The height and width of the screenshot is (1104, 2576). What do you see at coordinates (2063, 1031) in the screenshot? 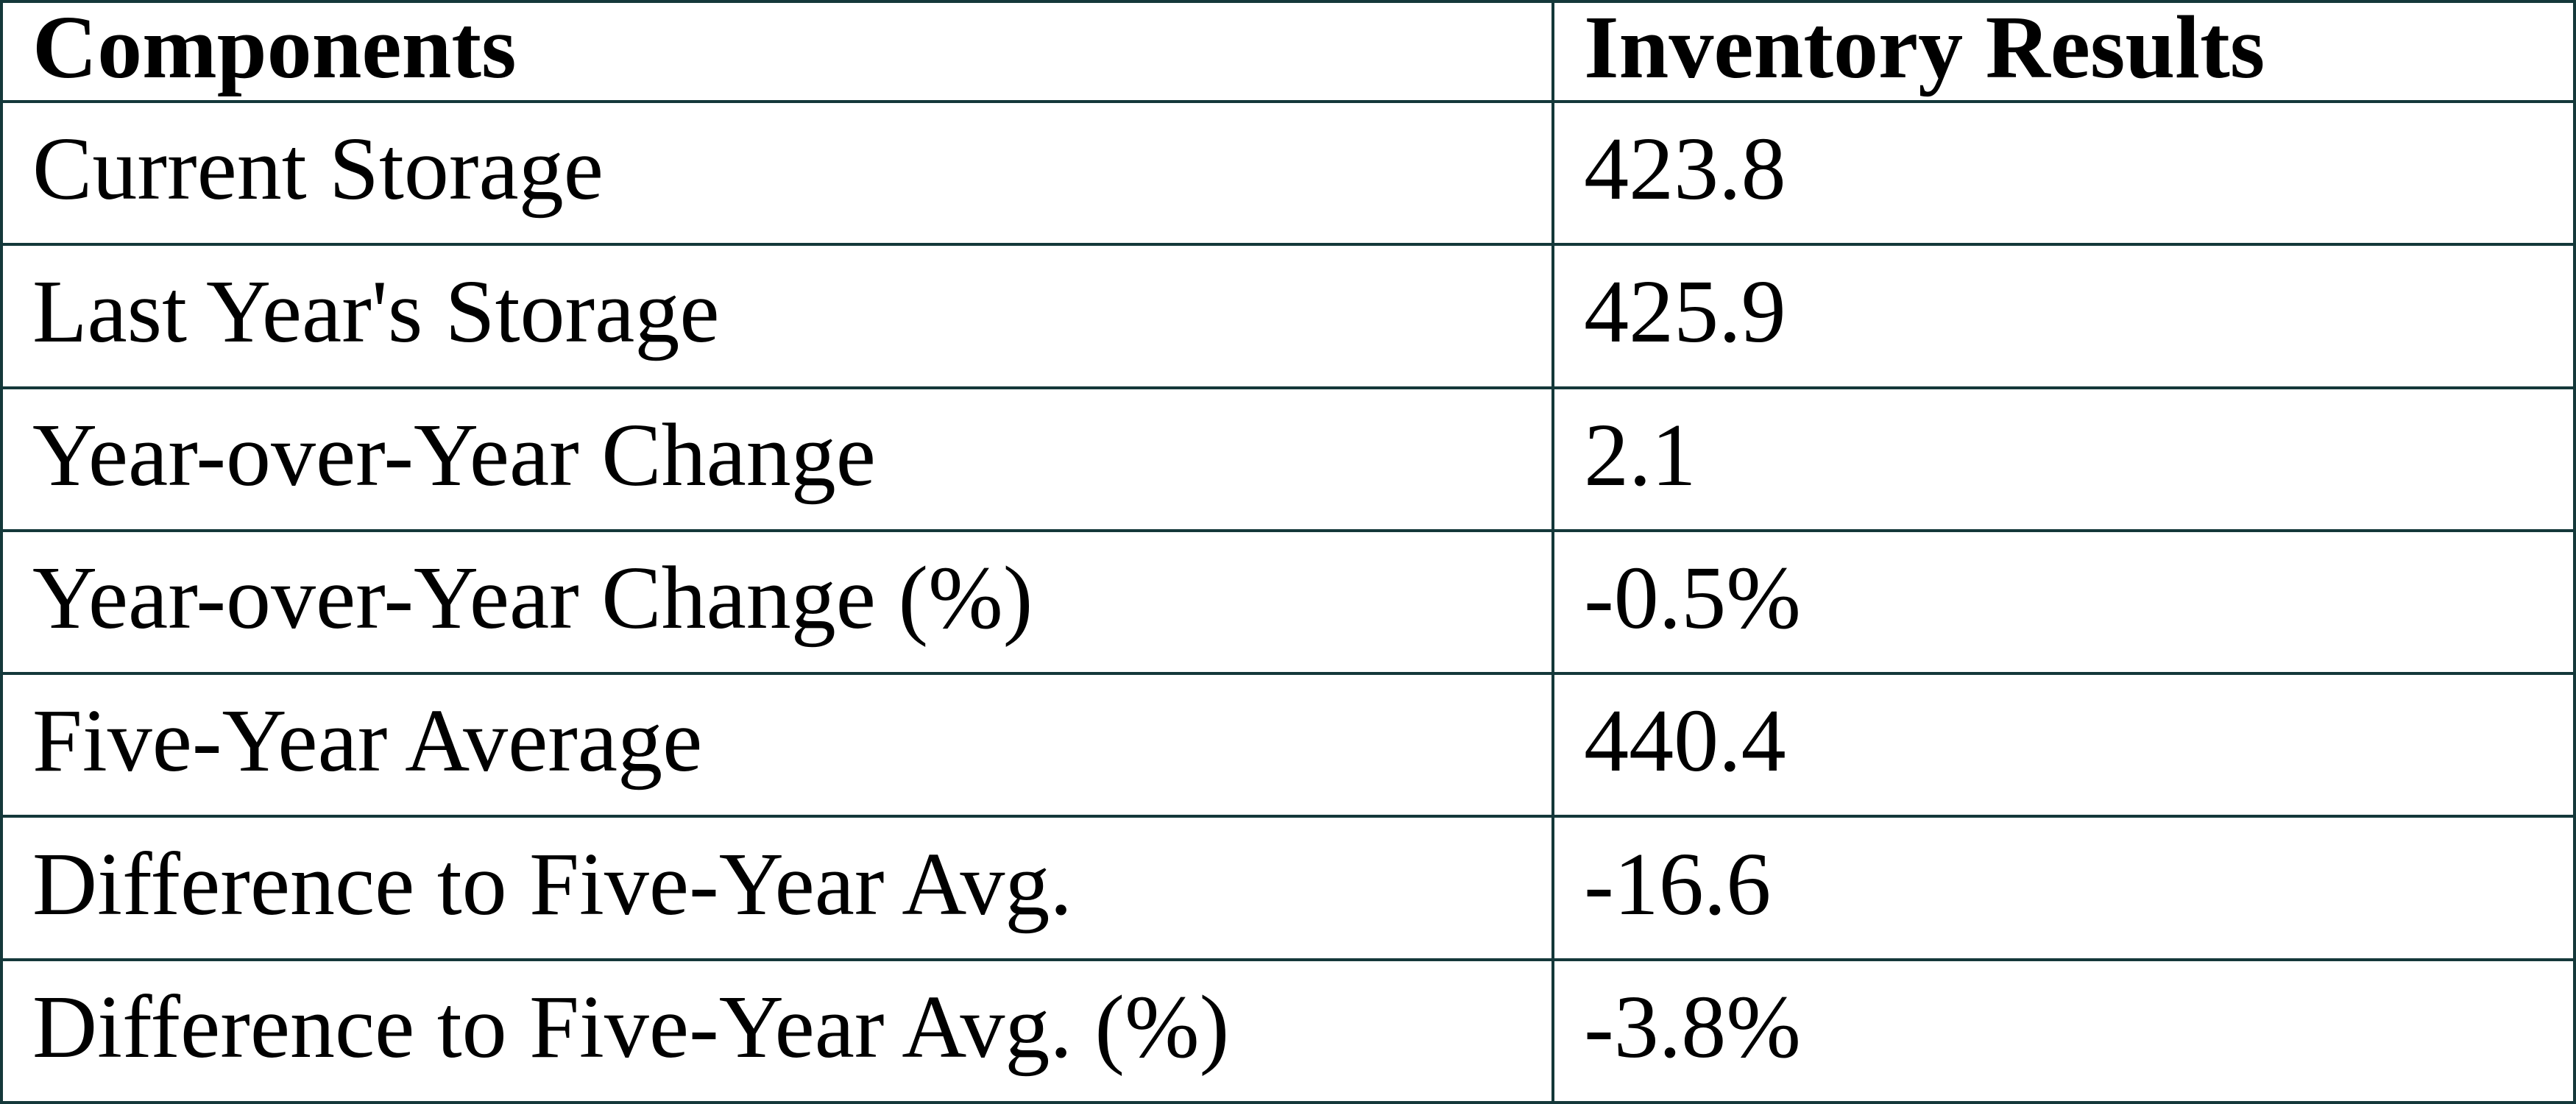
I see `component-value: -3.8%` at bounding box center [2063, 1031].